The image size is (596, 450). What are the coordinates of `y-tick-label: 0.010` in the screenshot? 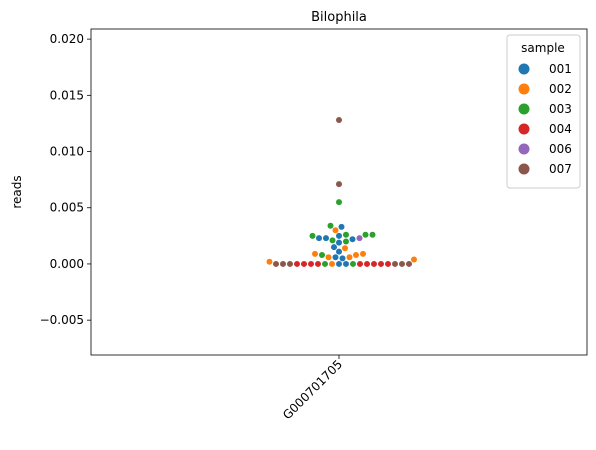 It's located at (67, 152).